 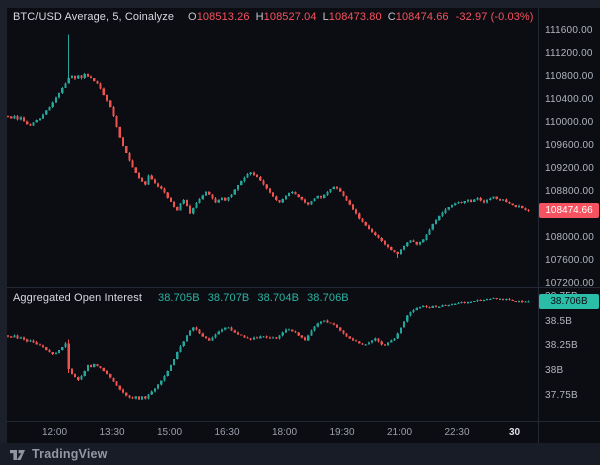 What do you see at coordinates (223, 17) in the screenshot?
I see `open-value: 108513.26` at bounding box center [223, 17].